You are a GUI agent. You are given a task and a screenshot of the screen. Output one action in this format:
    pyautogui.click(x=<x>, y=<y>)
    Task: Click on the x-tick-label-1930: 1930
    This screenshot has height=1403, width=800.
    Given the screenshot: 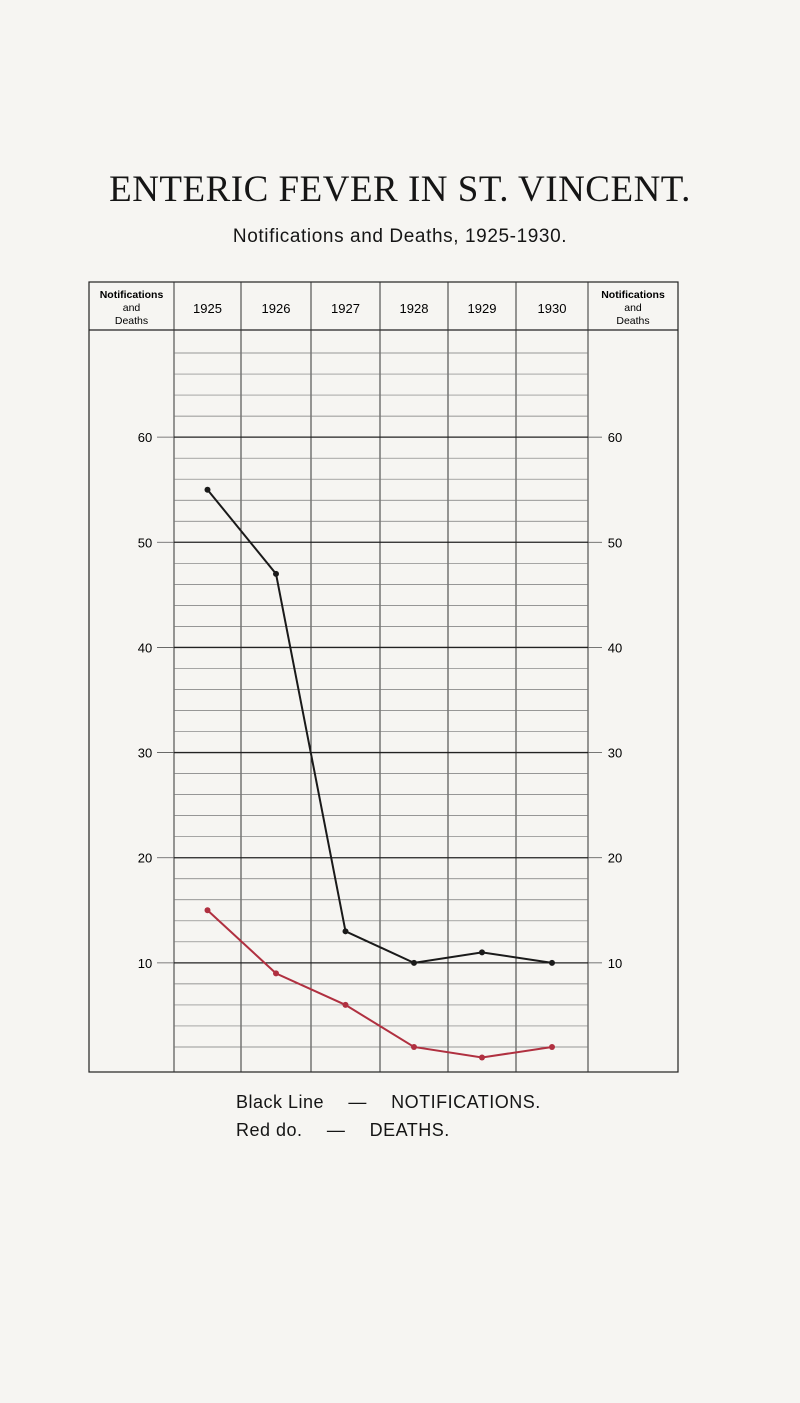 What is the action you would take?
    pyautogui.click(x=552, y=308)
    